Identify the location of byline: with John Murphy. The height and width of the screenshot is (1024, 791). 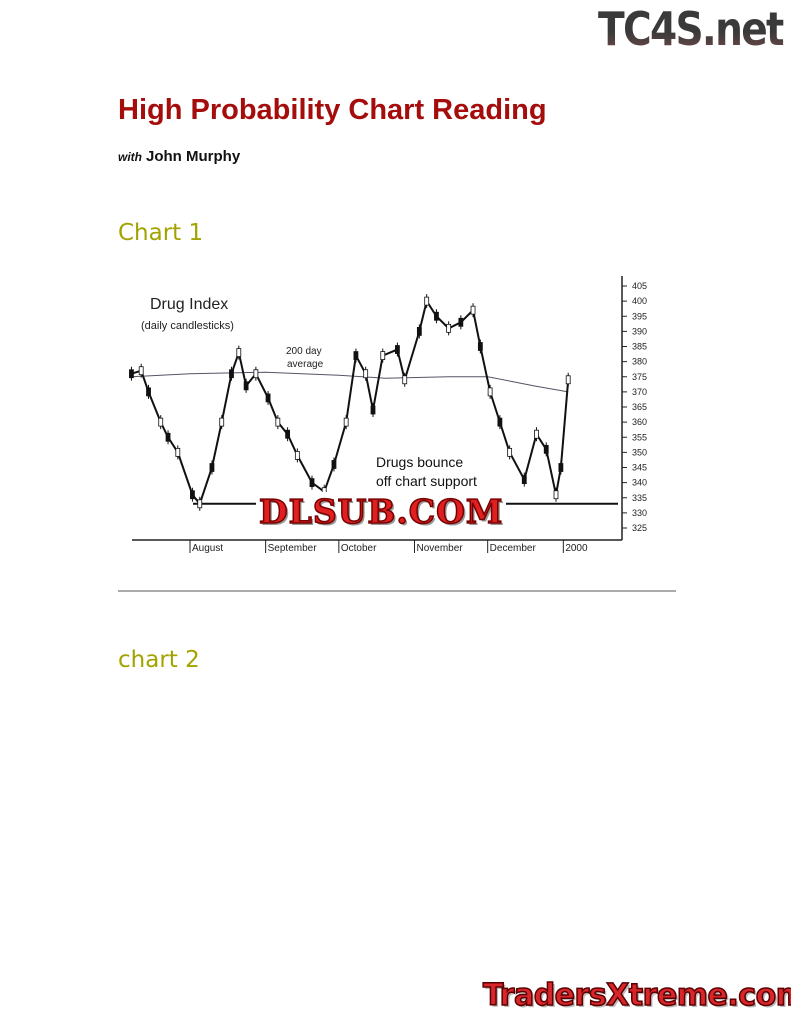
(179, 156).